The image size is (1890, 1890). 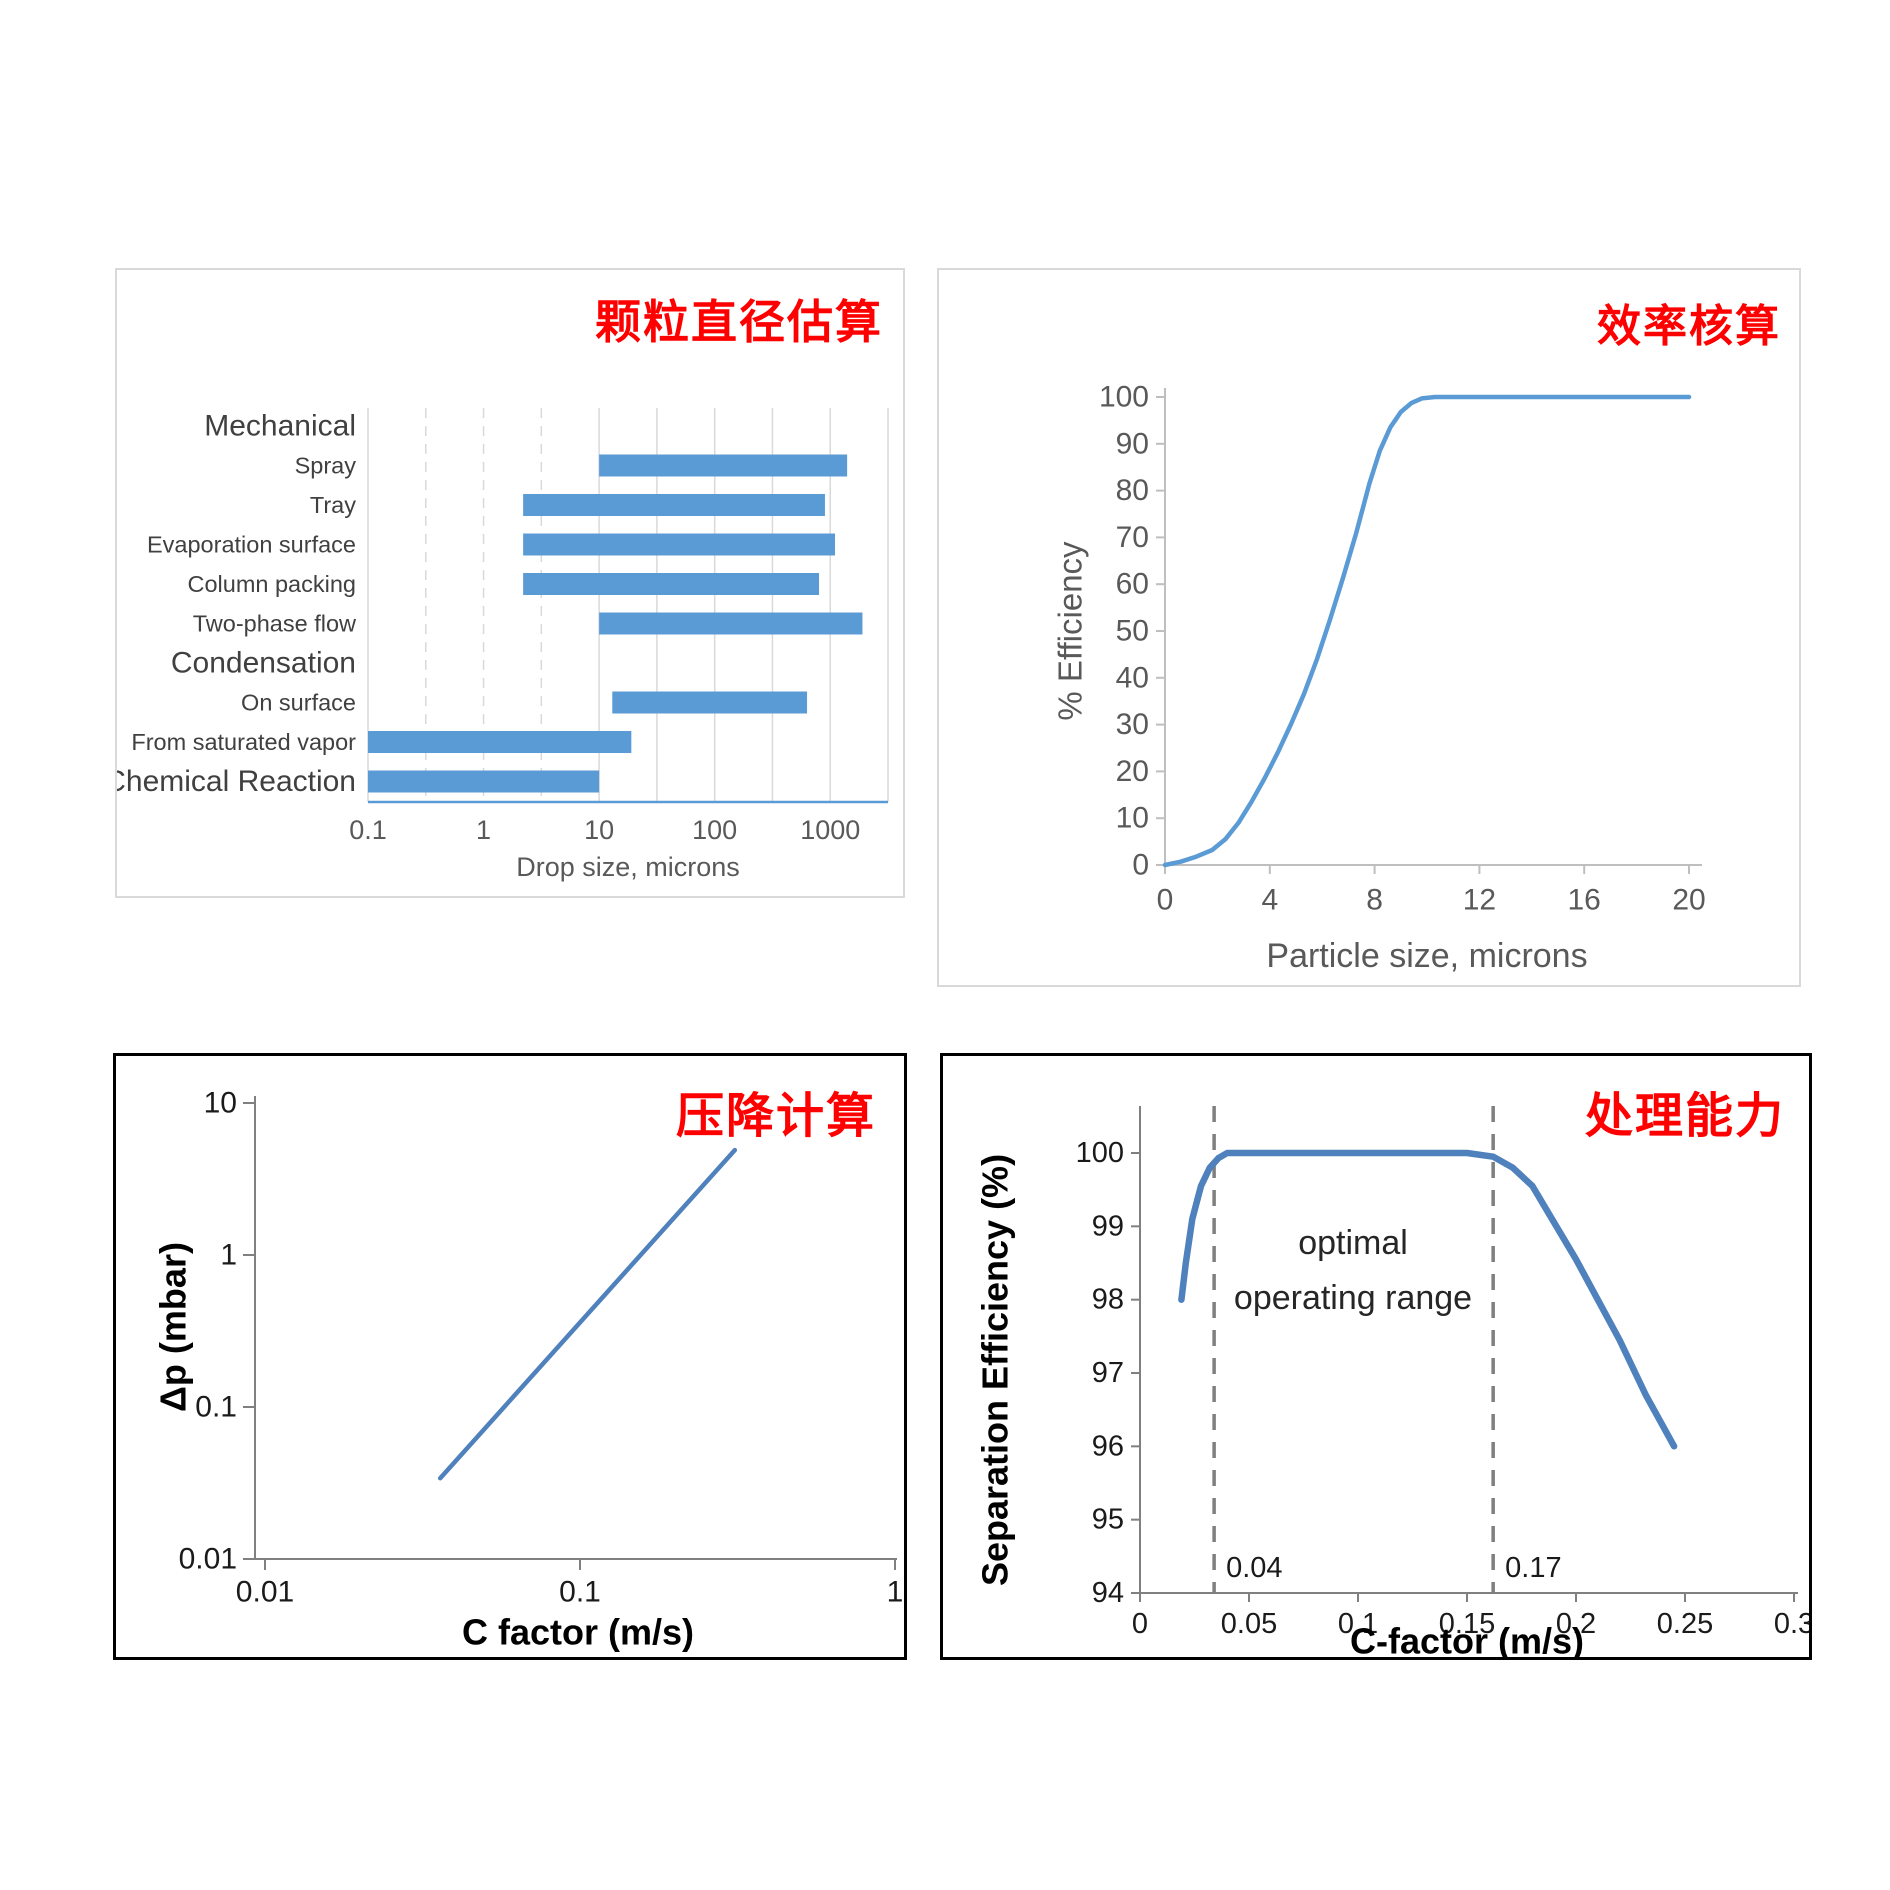 What do you see at coordinates (1132, 537) in the screenshot?
I see `y-tick-label: 70` at bounding box center [1132, 537].